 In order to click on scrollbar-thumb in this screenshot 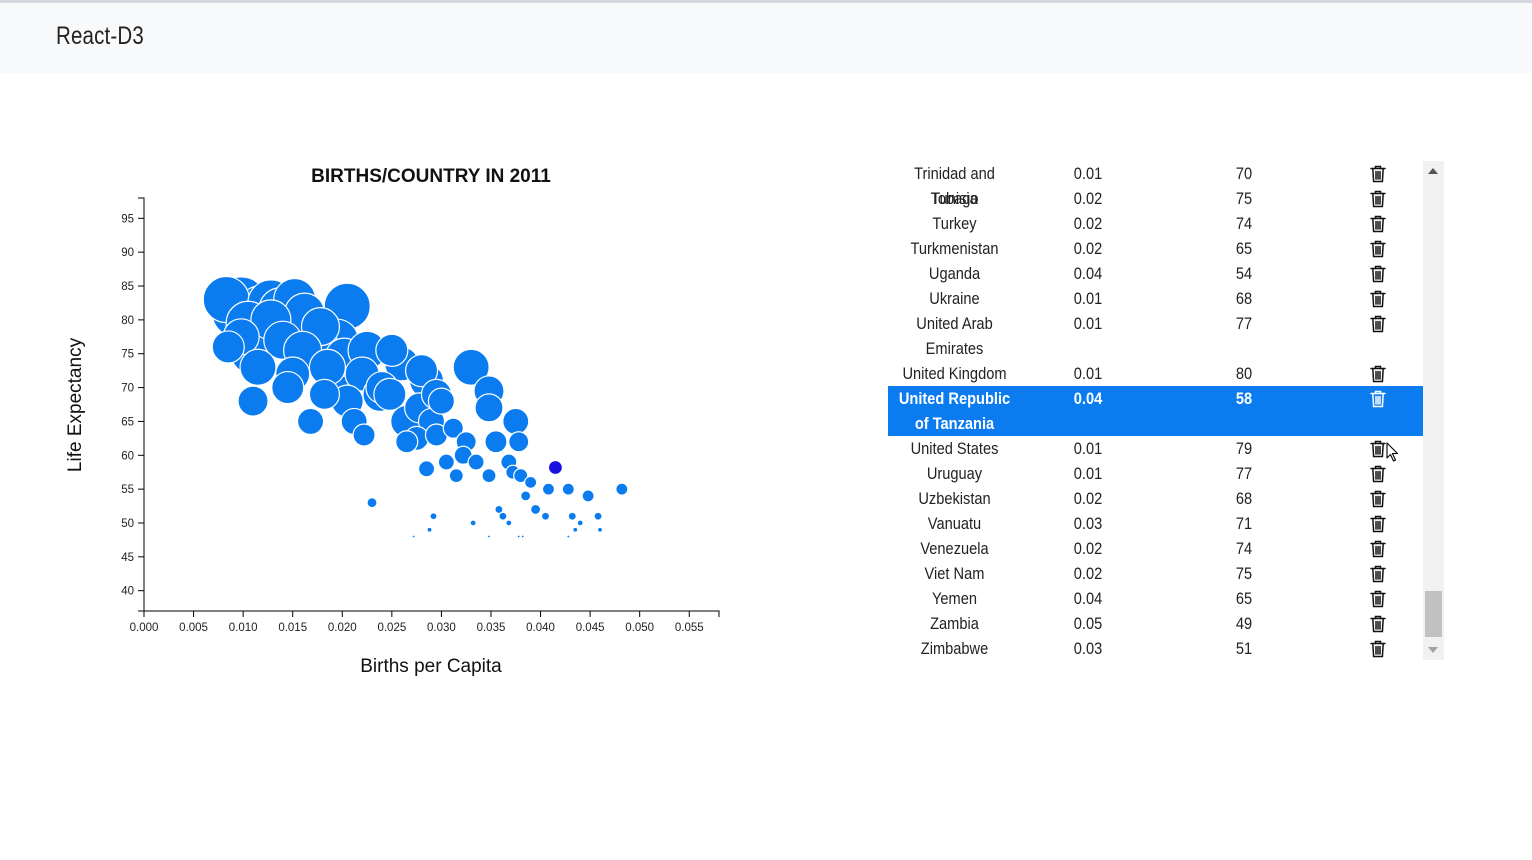, I will do `click(1433, 614)`.